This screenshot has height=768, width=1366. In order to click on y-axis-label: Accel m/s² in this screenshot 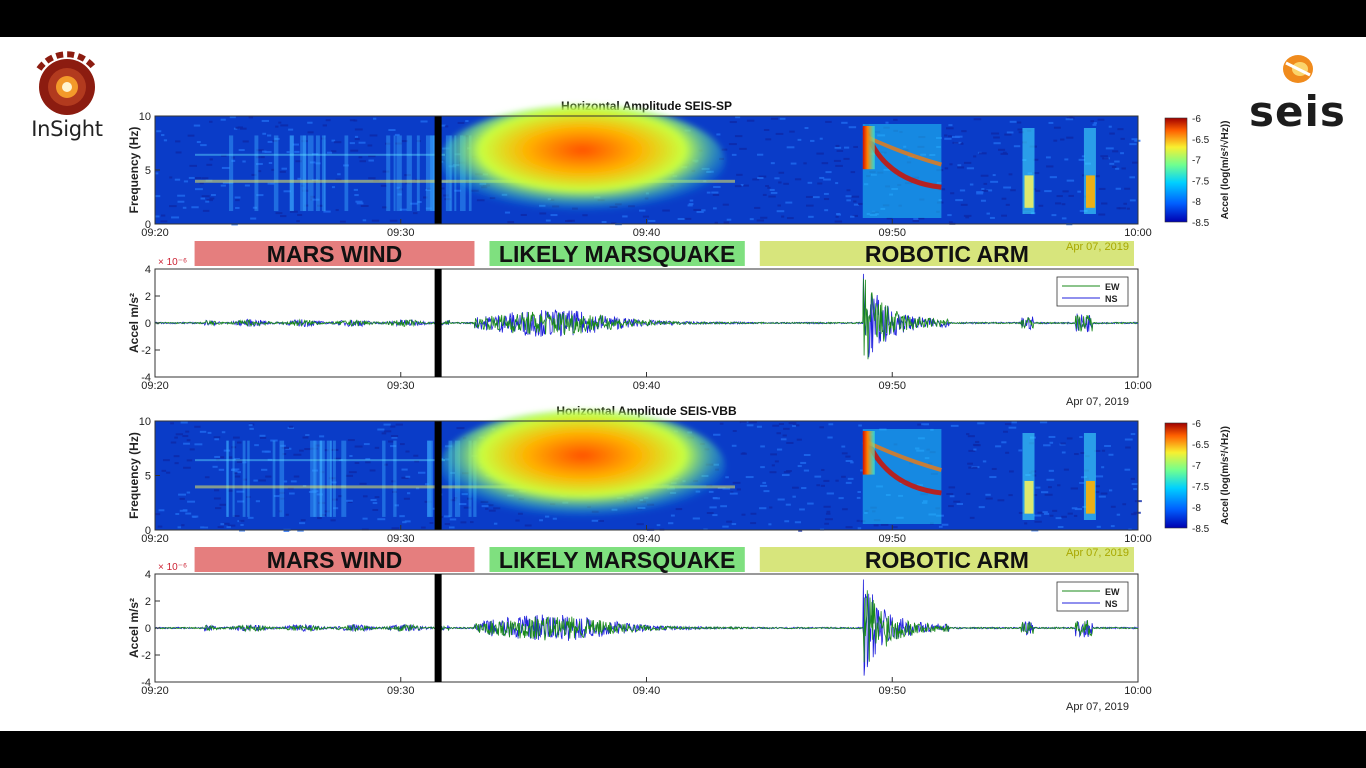, I will do `click(134, 323)`.